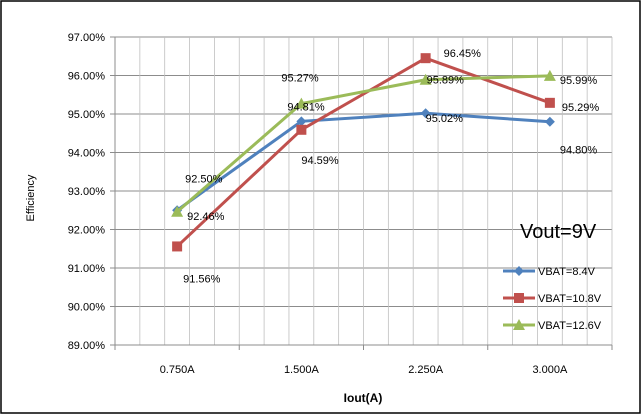 The width and height of the screenshot is (641, 414). What do you see at coordinates (87, 269) in the screenshot?
I see `y-tick-label: 91.00%` at bounding box center [87, 269].